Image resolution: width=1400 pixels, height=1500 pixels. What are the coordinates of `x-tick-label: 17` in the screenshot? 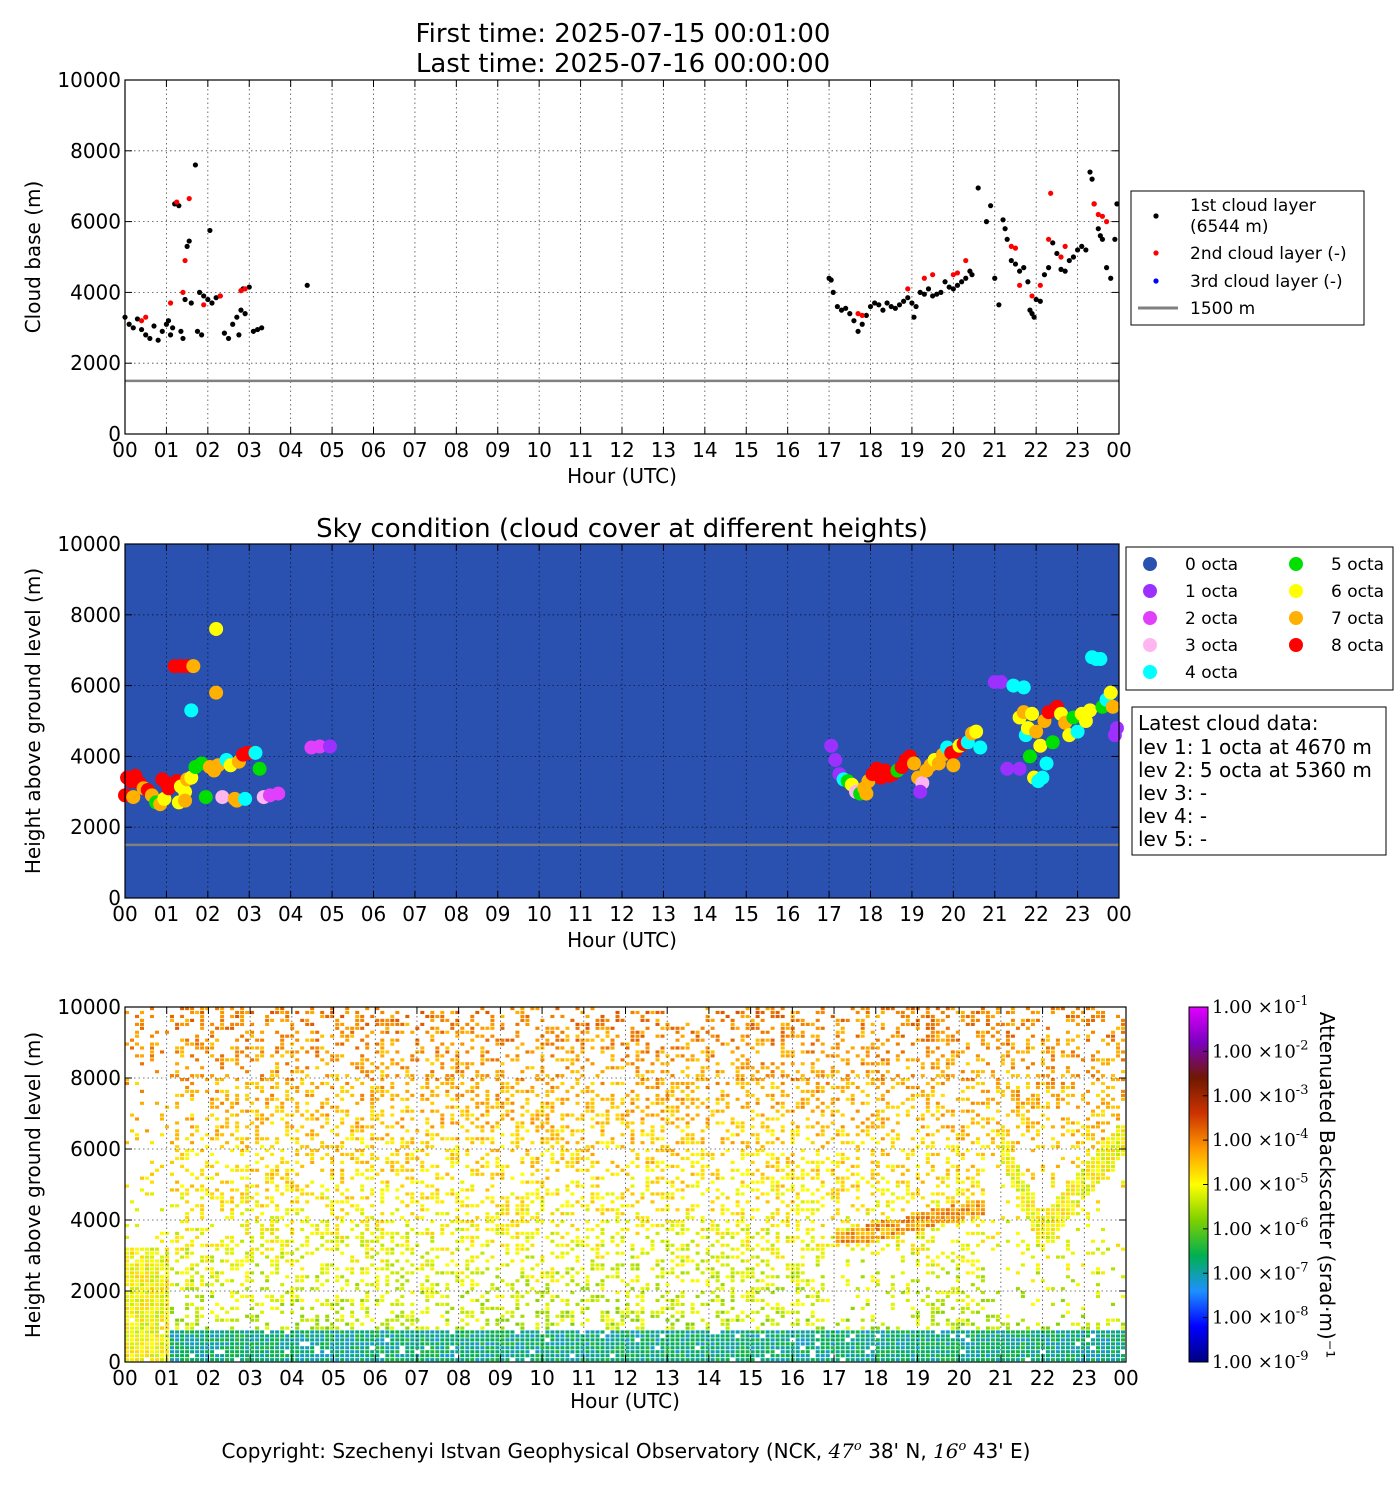 It's located at (828, 450).